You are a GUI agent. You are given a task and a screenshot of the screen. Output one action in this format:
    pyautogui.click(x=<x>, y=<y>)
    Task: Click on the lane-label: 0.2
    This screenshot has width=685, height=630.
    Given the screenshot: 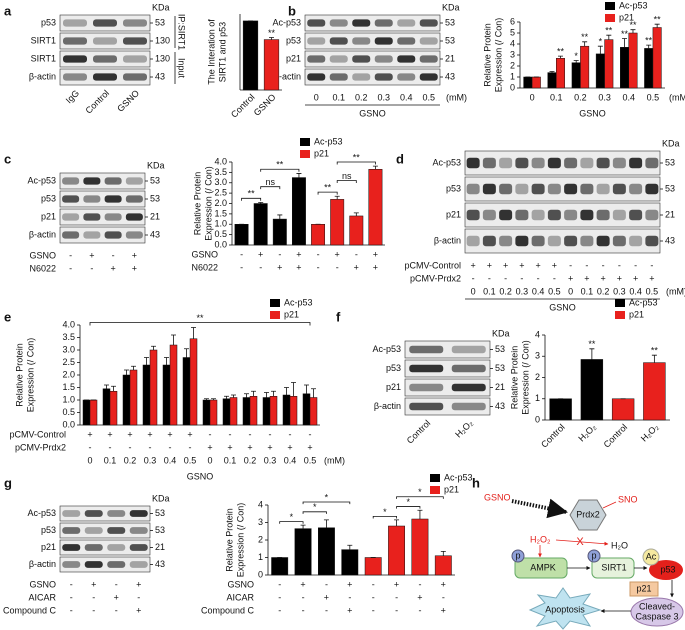 What is the action you would take?
    pyautogui.click(x=505, y=291)
    